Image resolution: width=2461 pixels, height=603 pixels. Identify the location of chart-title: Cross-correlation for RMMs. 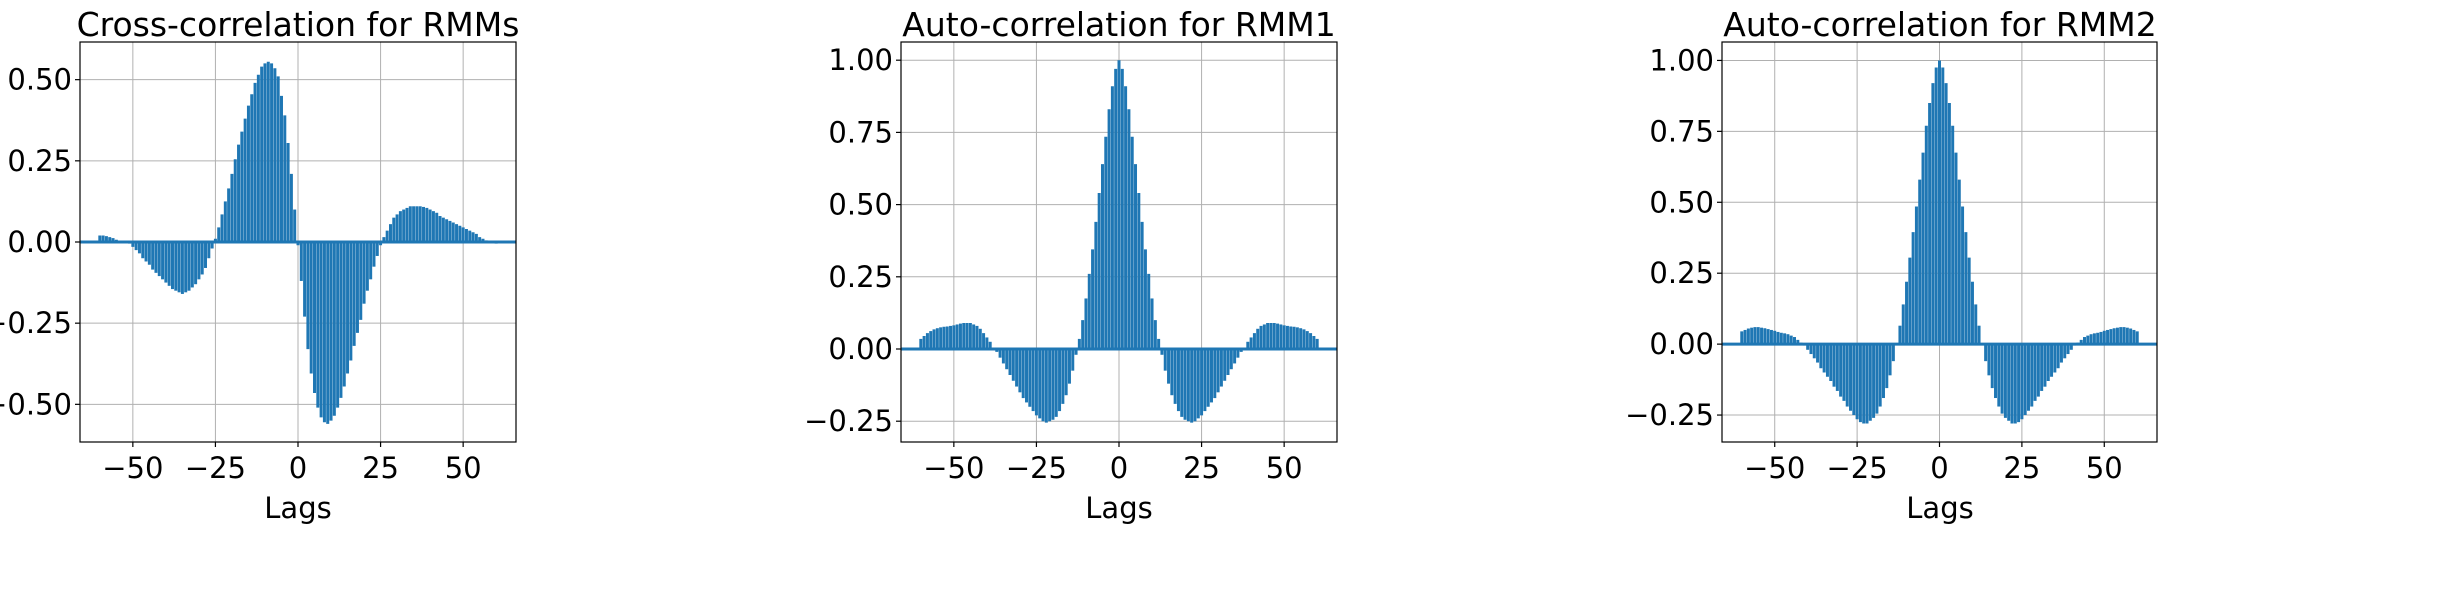
(298, 24).